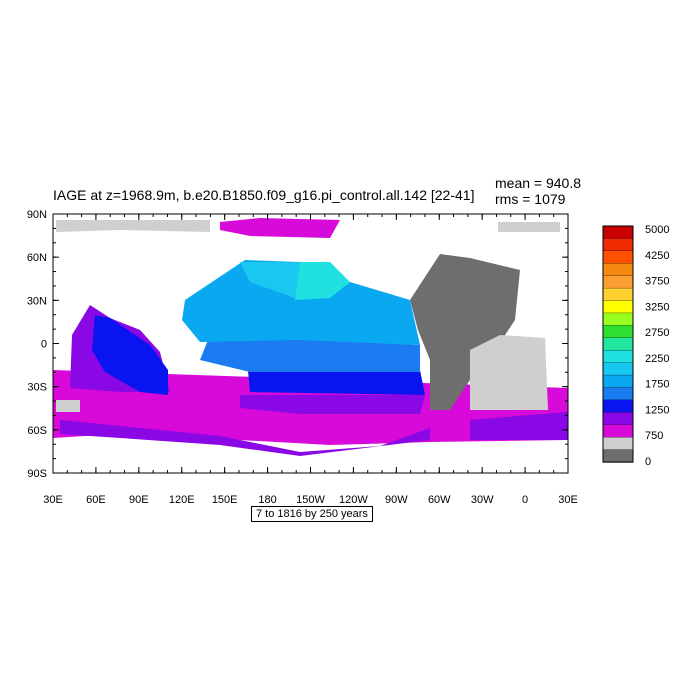  I want to click on colorbar-label: 1250, so click(657, 410).